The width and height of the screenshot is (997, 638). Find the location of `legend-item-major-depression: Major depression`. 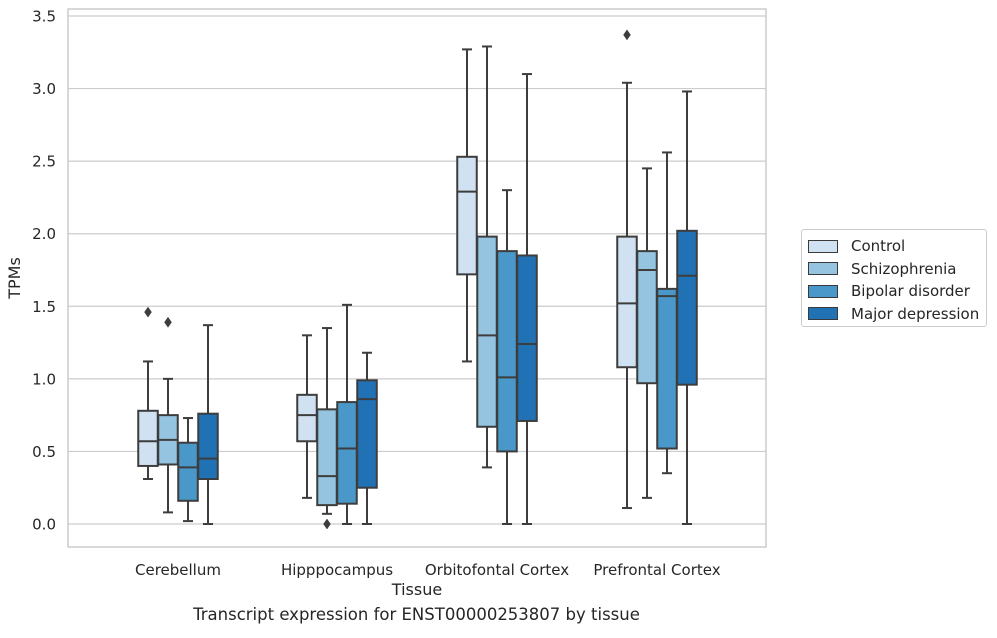

legend-item-major-depression: Major depression is located at coordinates (897, 314).